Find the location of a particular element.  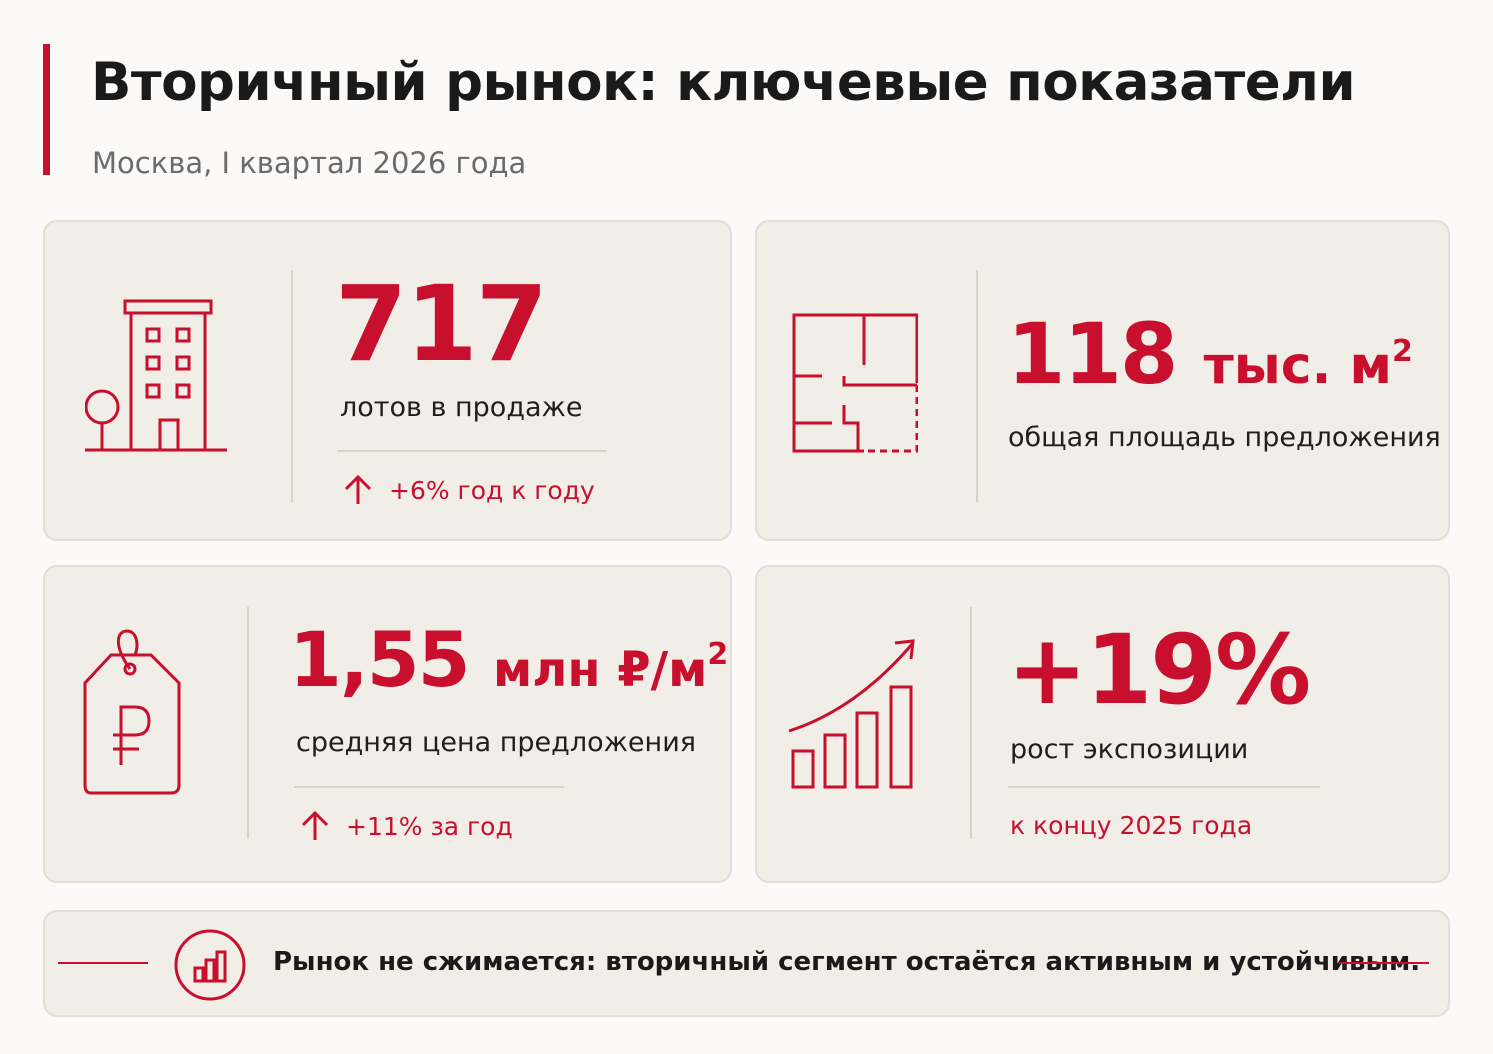

floor-plan-icon is located at coordinates (855, 385).